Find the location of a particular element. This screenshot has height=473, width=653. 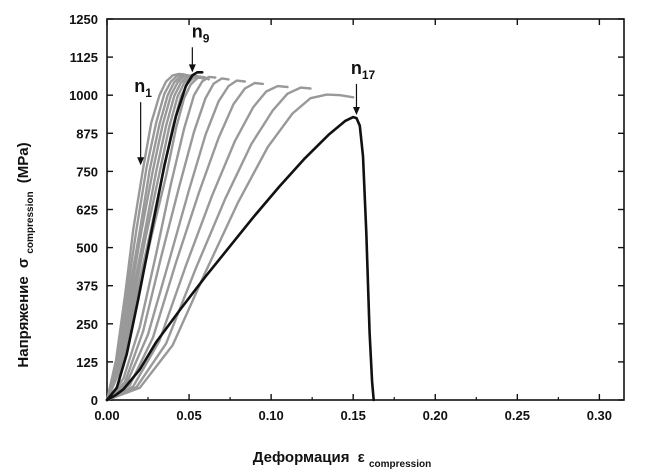

y-tick-label: 875 is located at coordinates (87, 133).